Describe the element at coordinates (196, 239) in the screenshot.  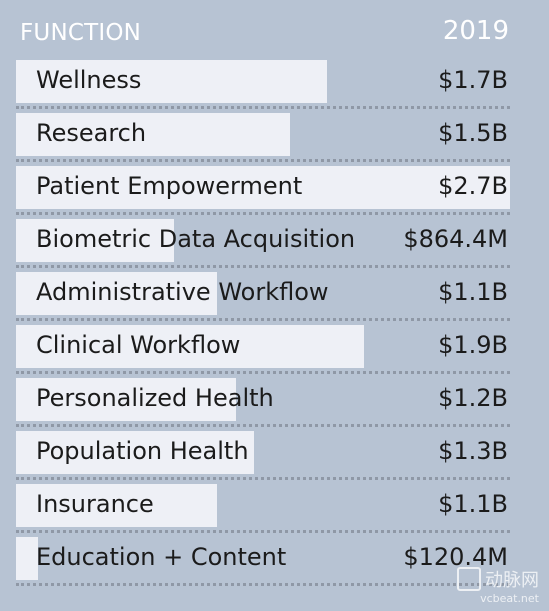
I see `category-label: Biometric Data Acquisition` at that location.